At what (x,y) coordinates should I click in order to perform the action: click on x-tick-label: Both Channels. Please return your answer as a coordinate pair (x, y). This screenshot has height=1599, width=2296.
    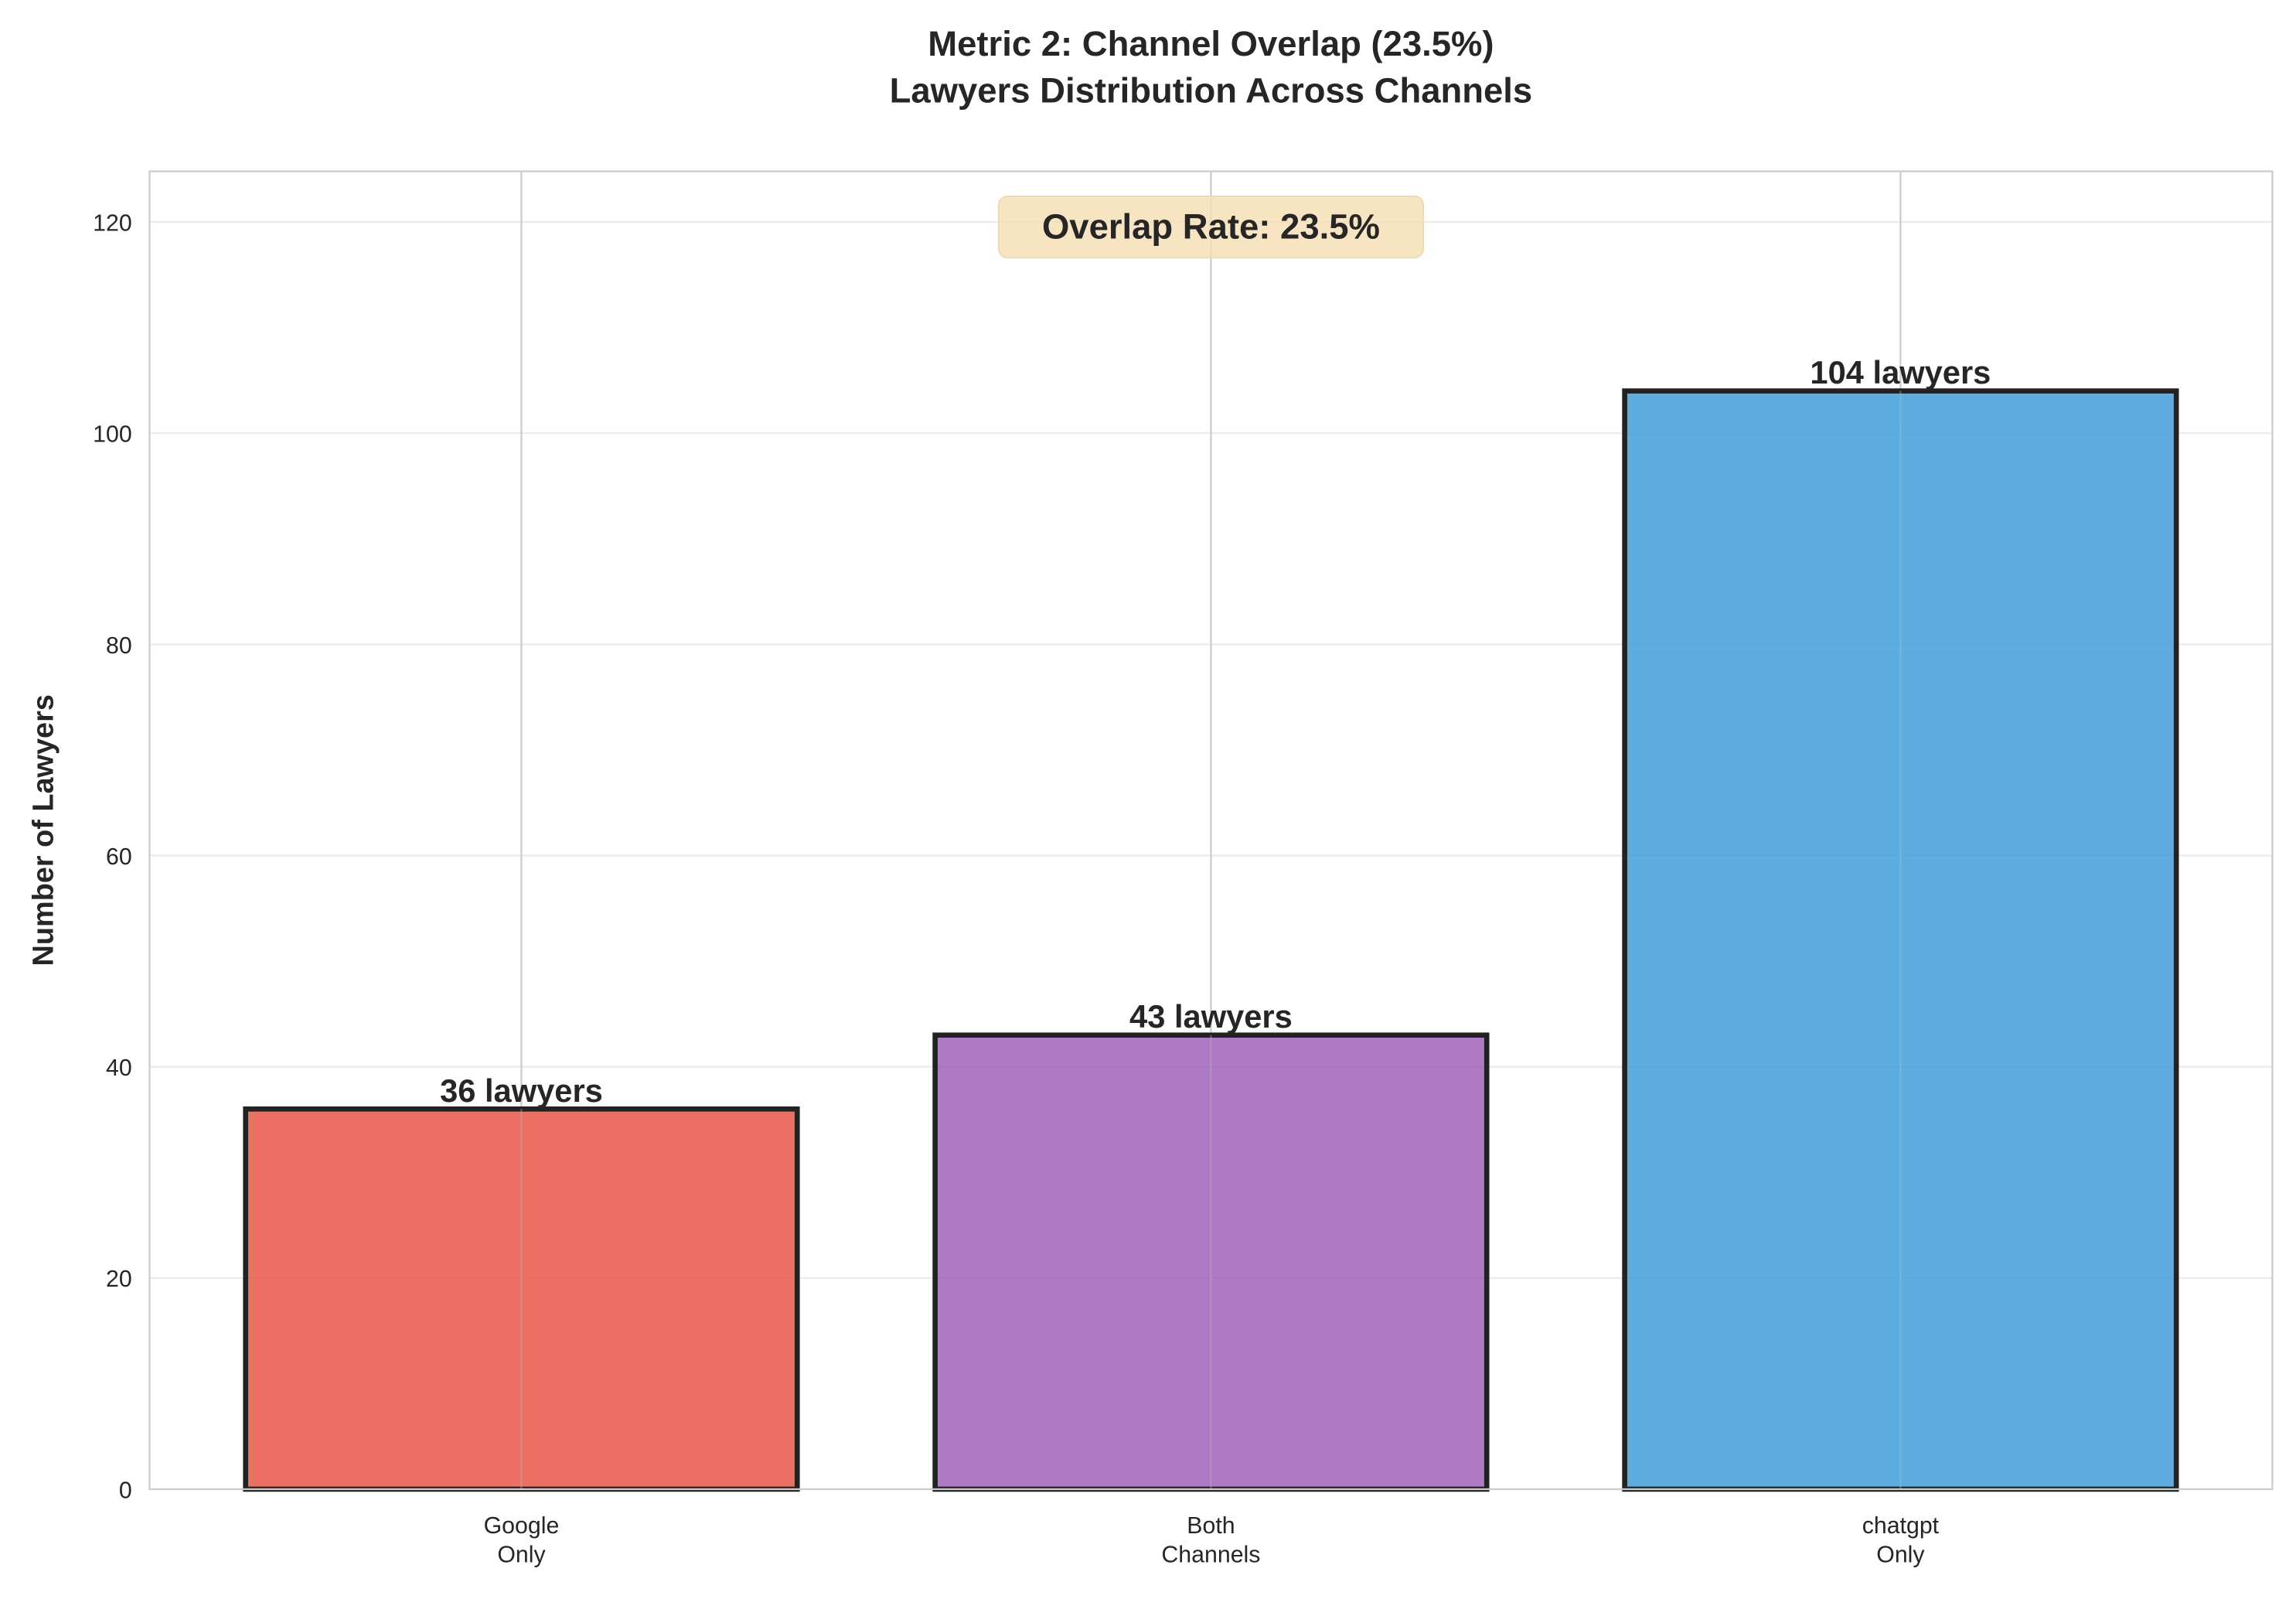
    Looking at the image, I should click on (1210, 1540).